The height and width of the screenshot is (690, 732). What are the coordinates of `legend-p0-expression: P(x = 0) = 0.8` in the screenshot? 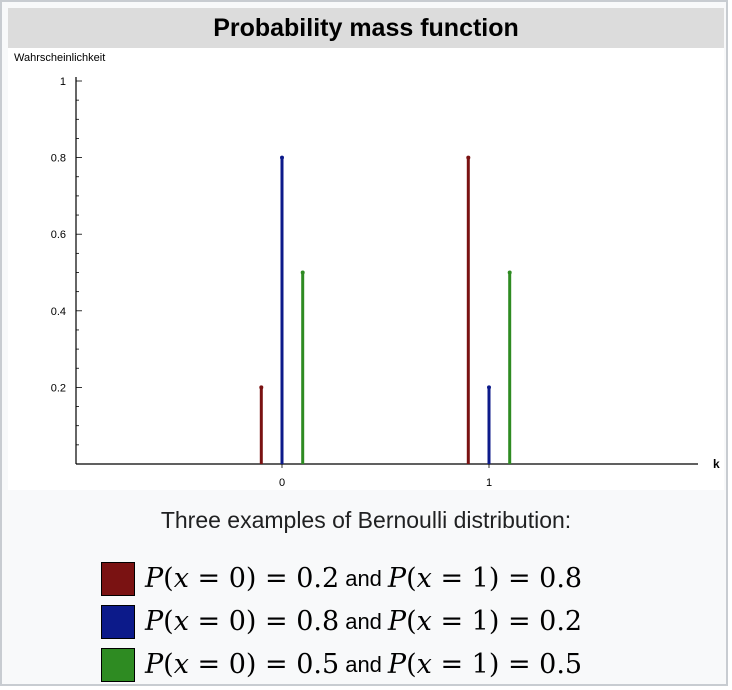 It's located at (242, 621).